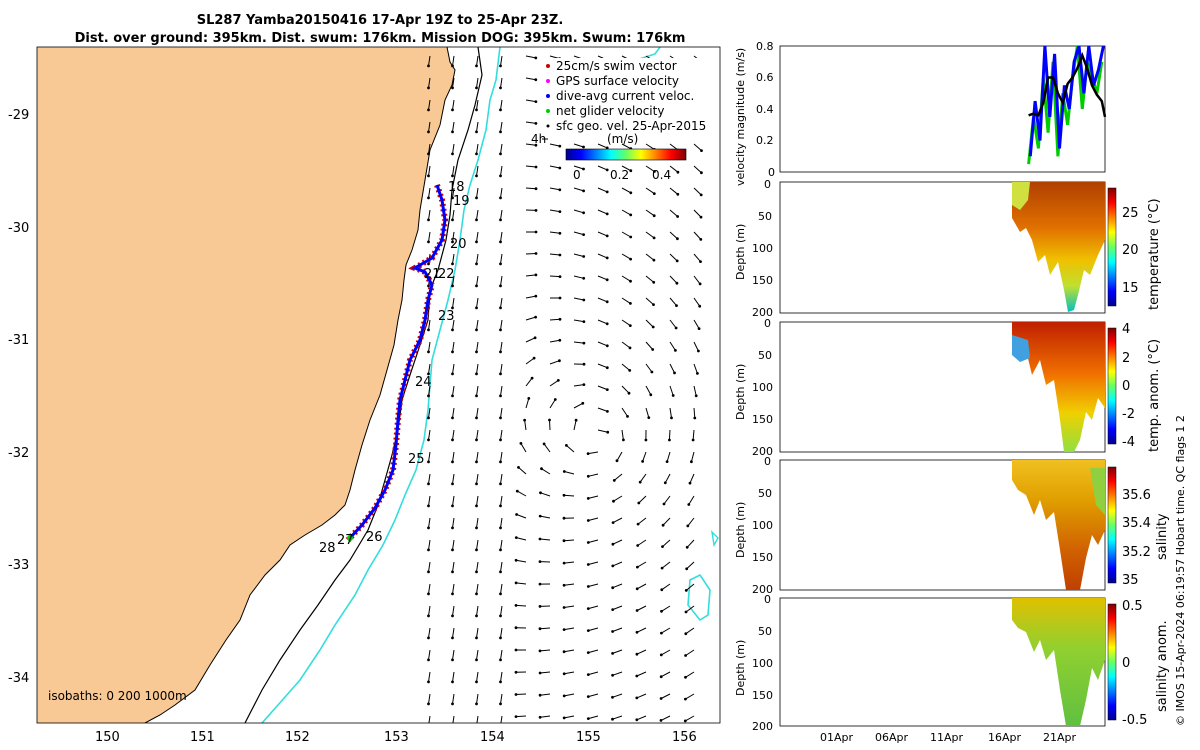  Describe the element at coordinates (1060, 737) in the screenshot. I see `time-tick: 21Apr` at that location.